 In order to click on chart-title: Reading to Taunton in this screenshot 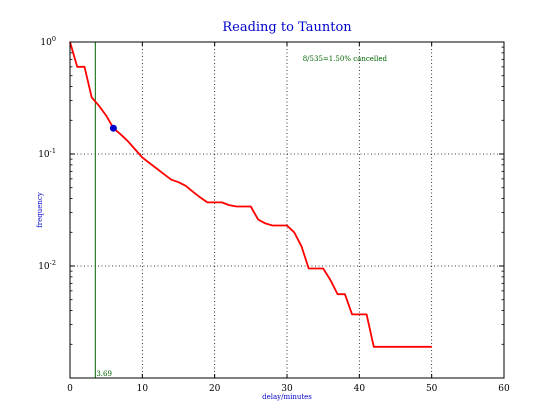, I will do `click(287, 27)`.